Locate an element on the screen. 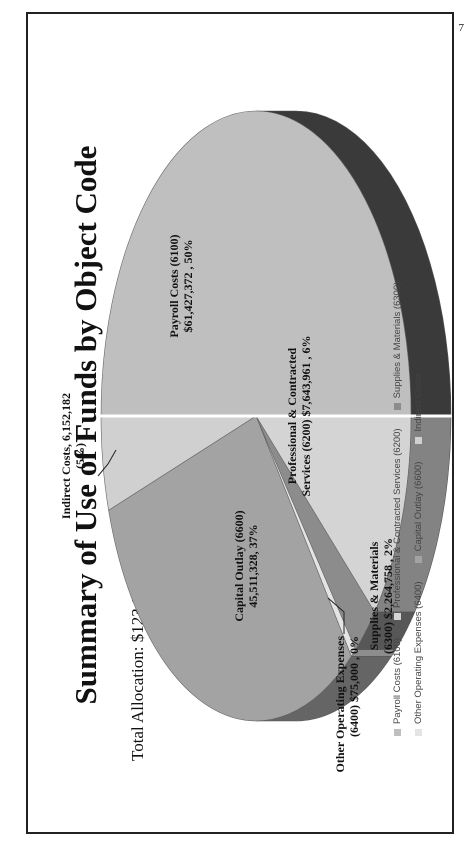 Image resolution: width=472 pixels, height=848 pixels. leader-indirect-costs is located at coordinates (107, 463).